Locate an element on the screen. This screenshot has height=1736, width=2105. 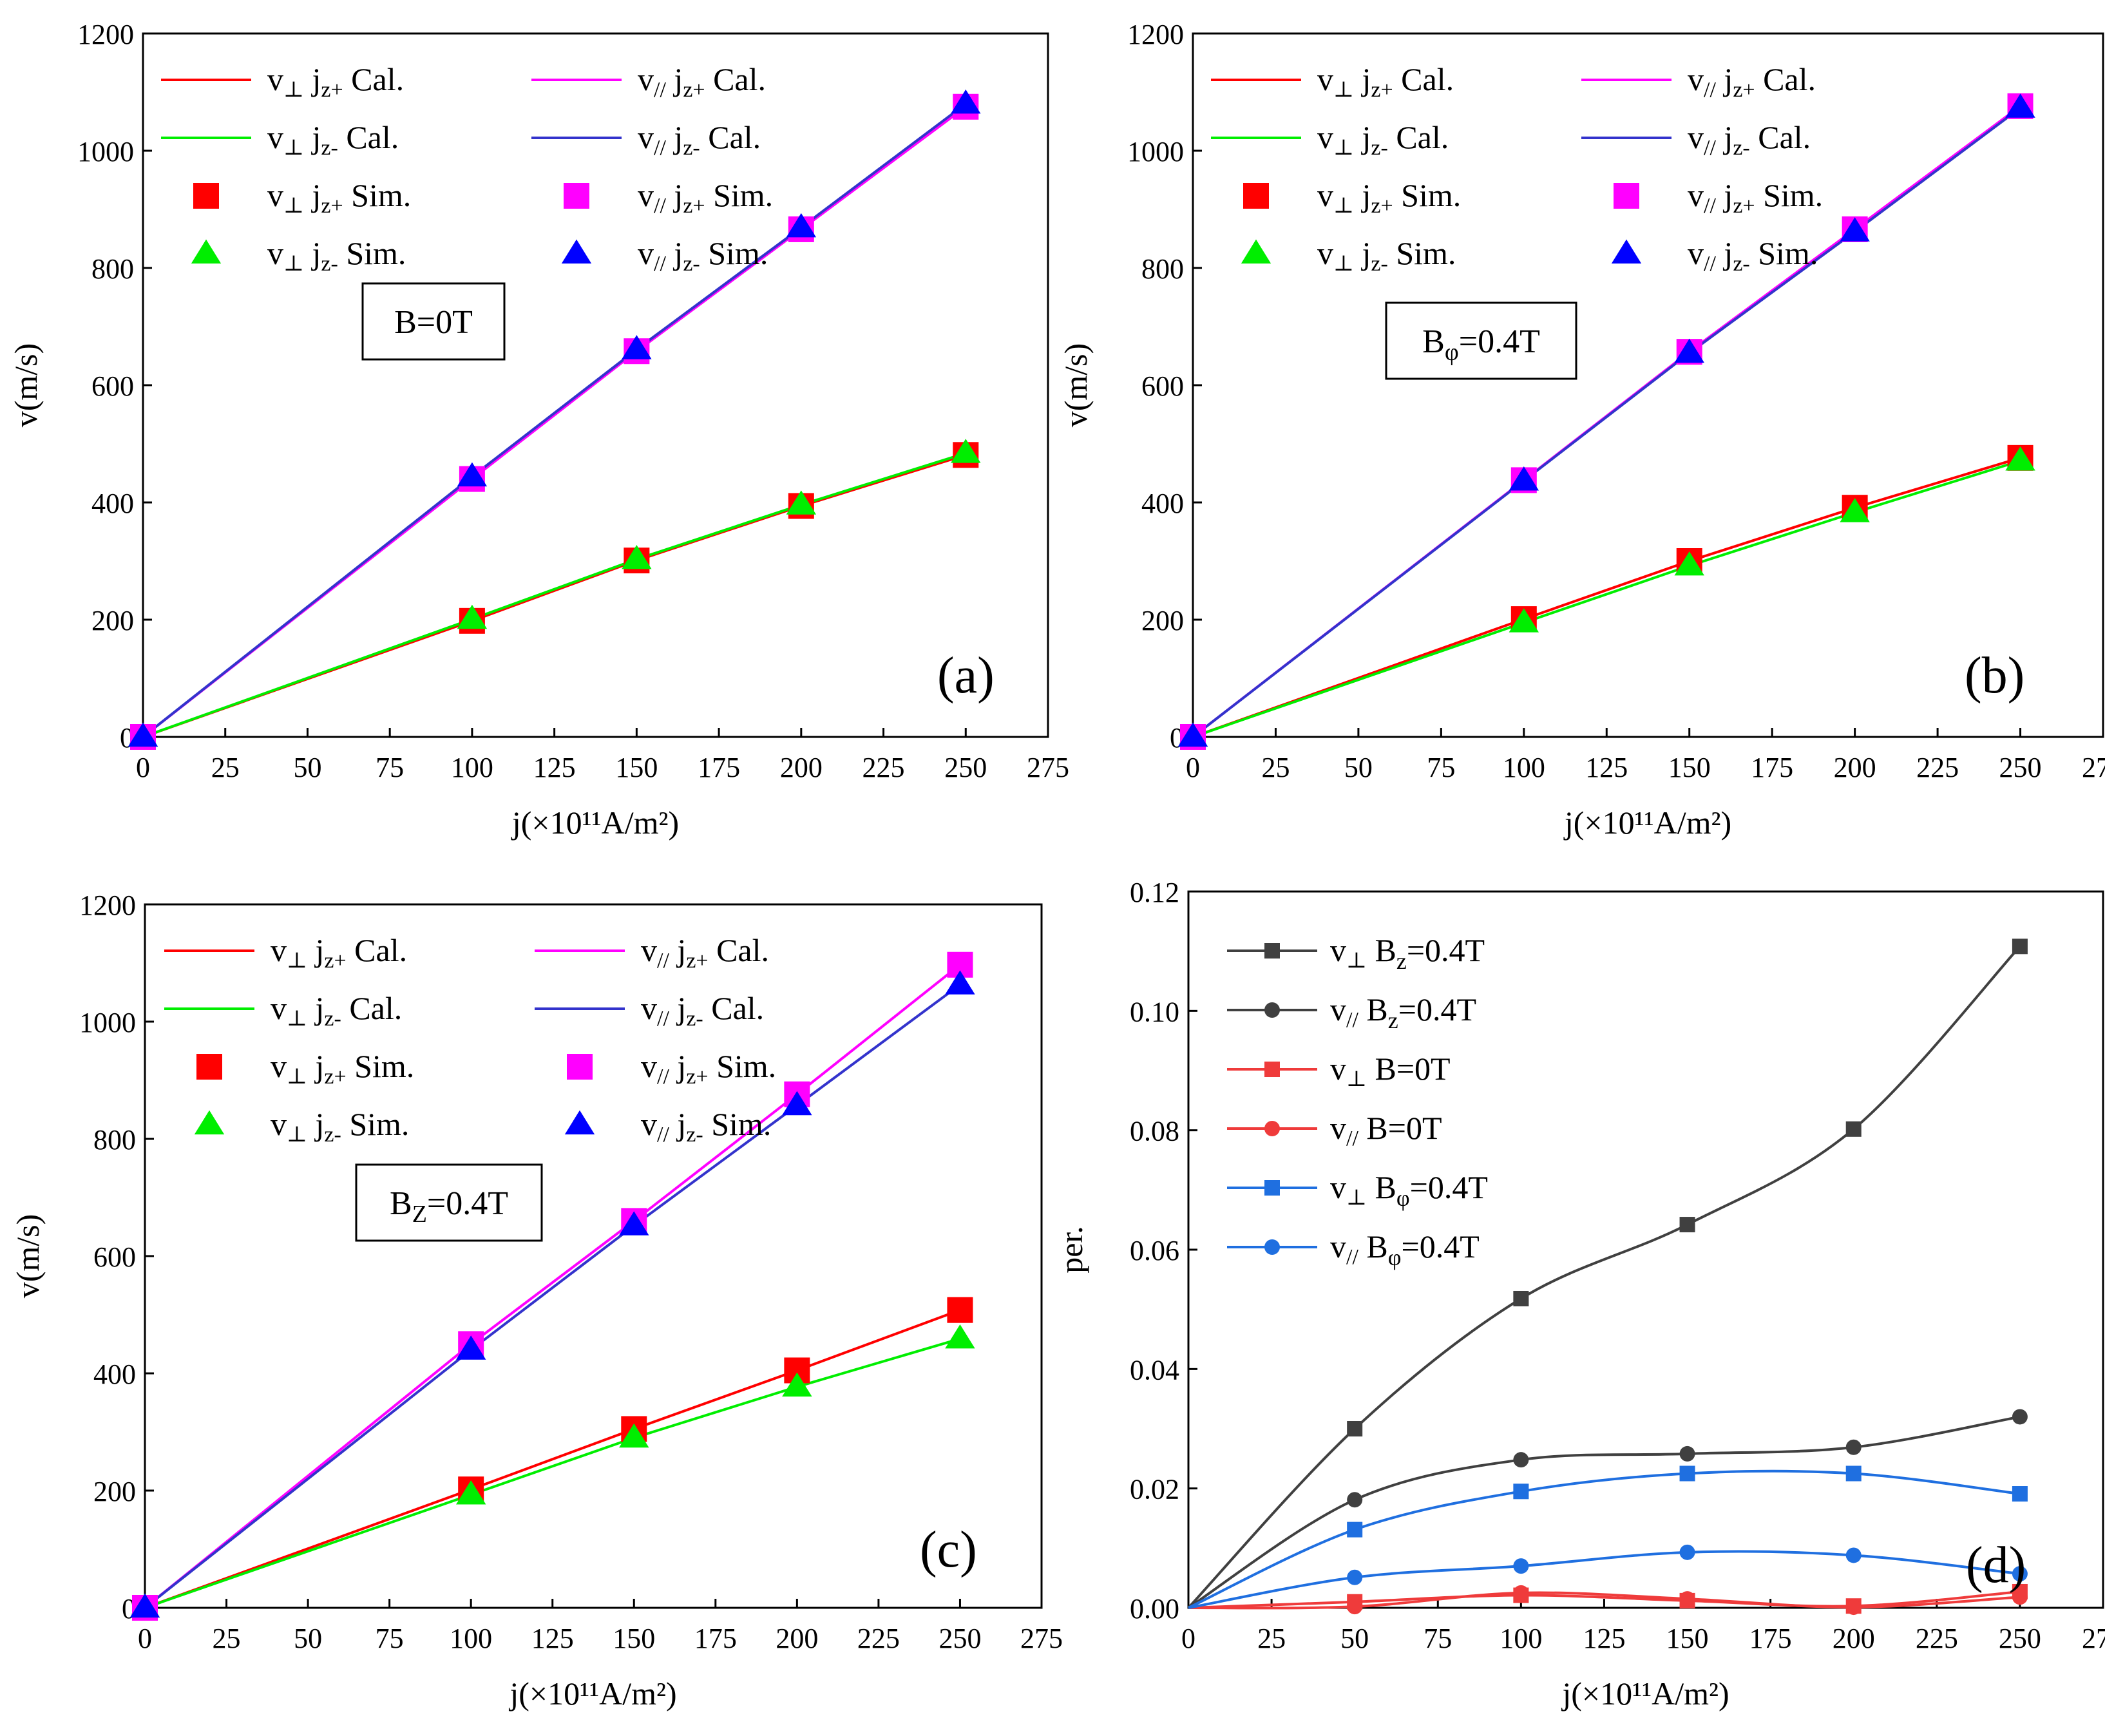
panel-label: (b) is located at coordinates (1994, 676).